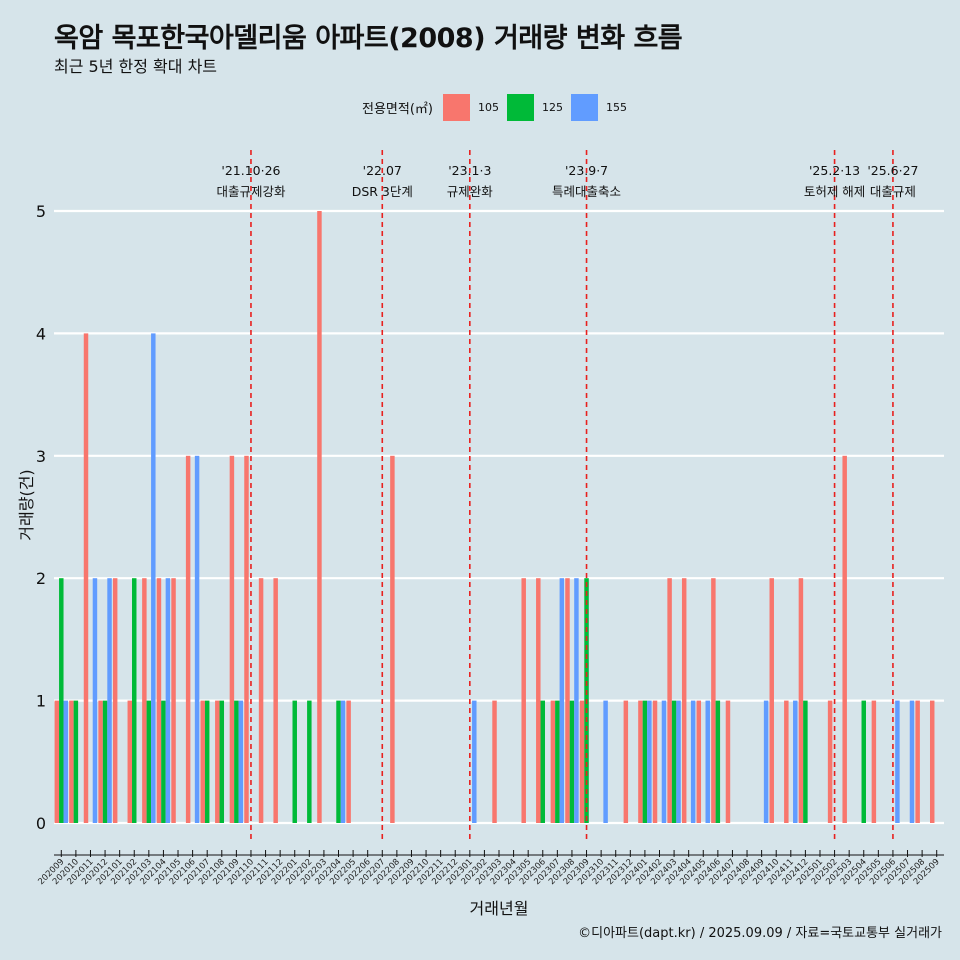 The height and width of the screenshot is (960, 960). Describe the element at coordinates (893, 191) in the screenshot. I see `event-label-202506: 대출규제` at that location.